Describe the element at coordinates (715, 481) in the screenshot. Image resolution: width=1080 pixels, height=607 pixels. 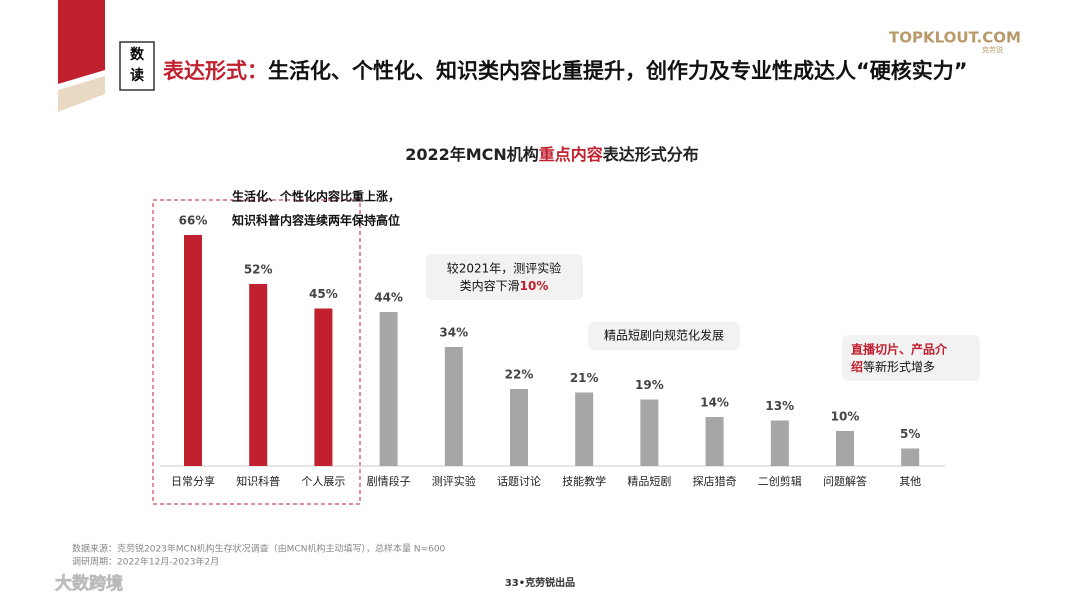
I see `x-tick-label: 探店猎奇` at that location.